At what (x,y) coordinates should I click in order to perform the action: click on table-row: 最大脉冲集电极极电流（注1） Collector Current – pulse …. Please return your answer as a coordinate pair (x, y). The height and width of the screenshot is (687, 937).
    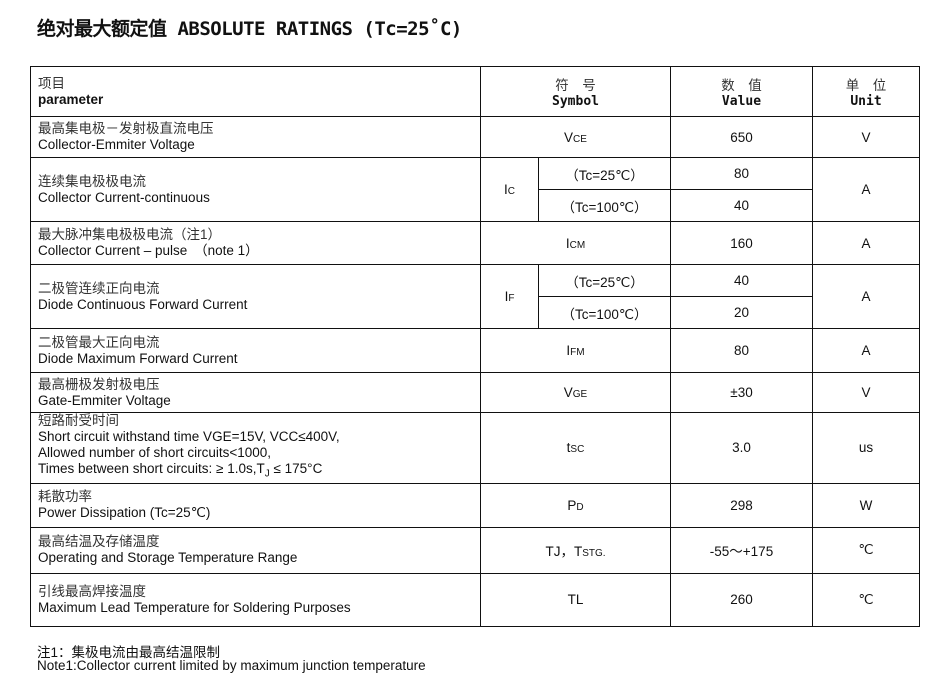
    Looking at the image, I should click on (475, 243).